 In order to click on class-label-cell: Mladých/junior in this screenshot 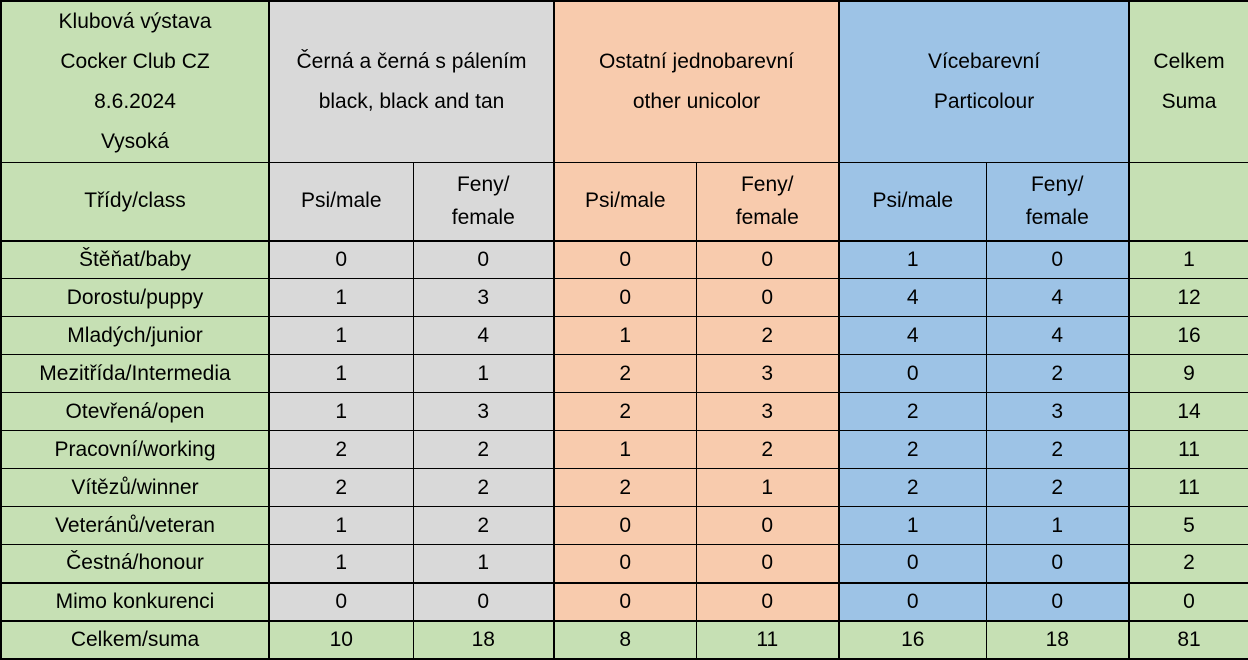, I will do `click(135, 335)`.